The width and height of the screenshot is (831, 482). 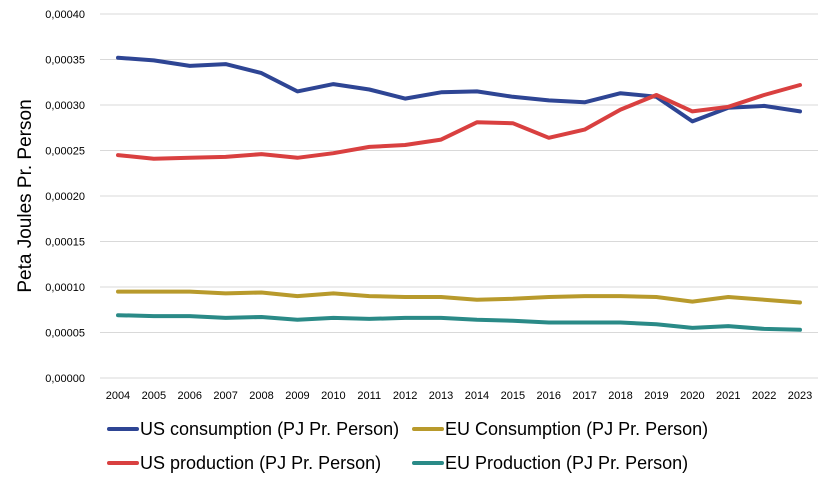 I want to click on x-tick-label: 2014, so click(x=477, y=396).